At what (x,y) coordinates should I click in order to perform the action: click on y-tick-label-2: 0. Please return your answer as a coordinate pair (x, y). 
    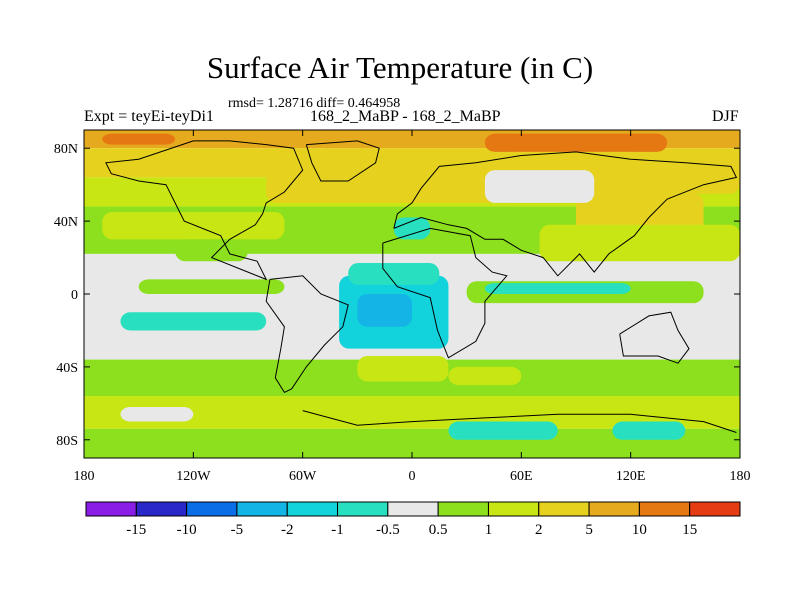
    Looking at the image, I should click on (74, 295).